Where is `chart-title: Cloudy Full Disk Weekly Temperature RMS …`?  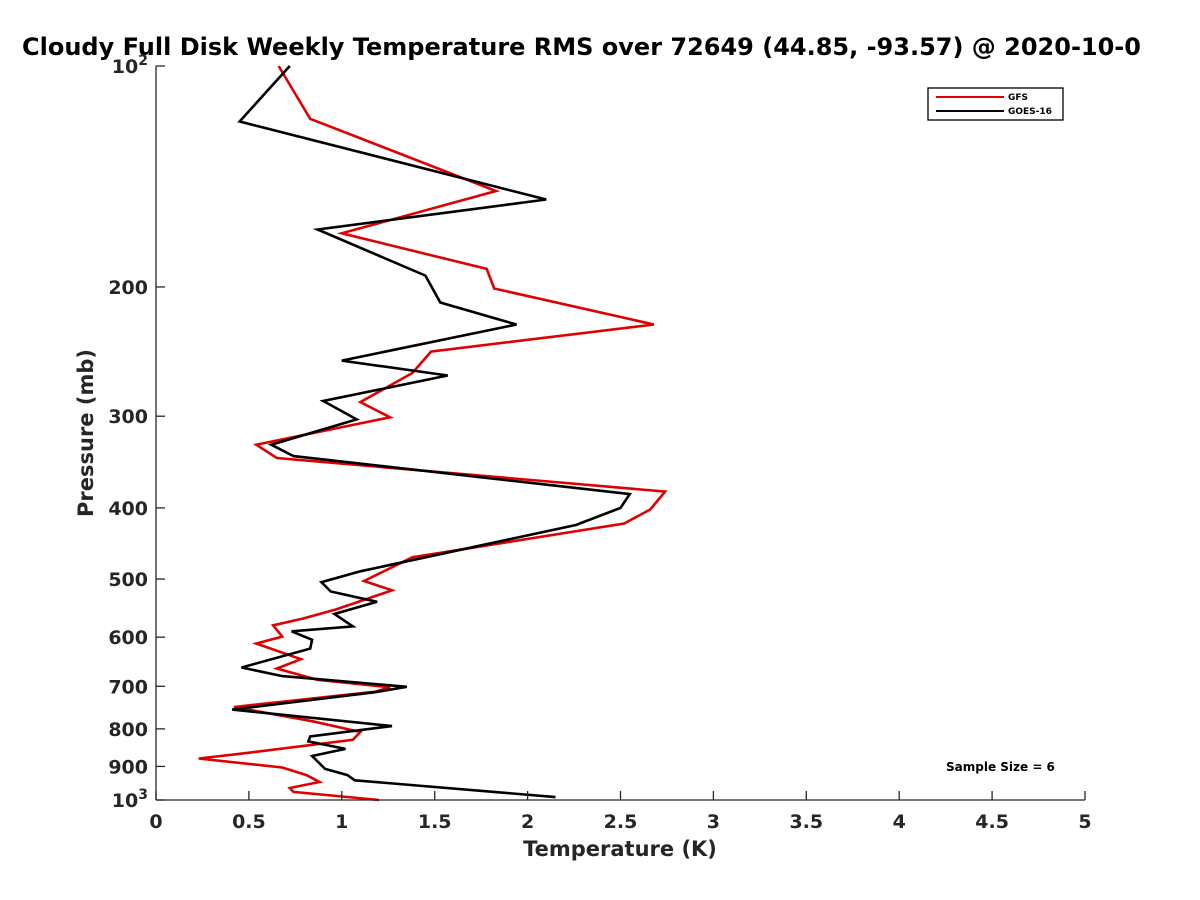
chart-title: Cloudy Full Disk Weekly Temperature RMS … is located at coordinates (581, 47).